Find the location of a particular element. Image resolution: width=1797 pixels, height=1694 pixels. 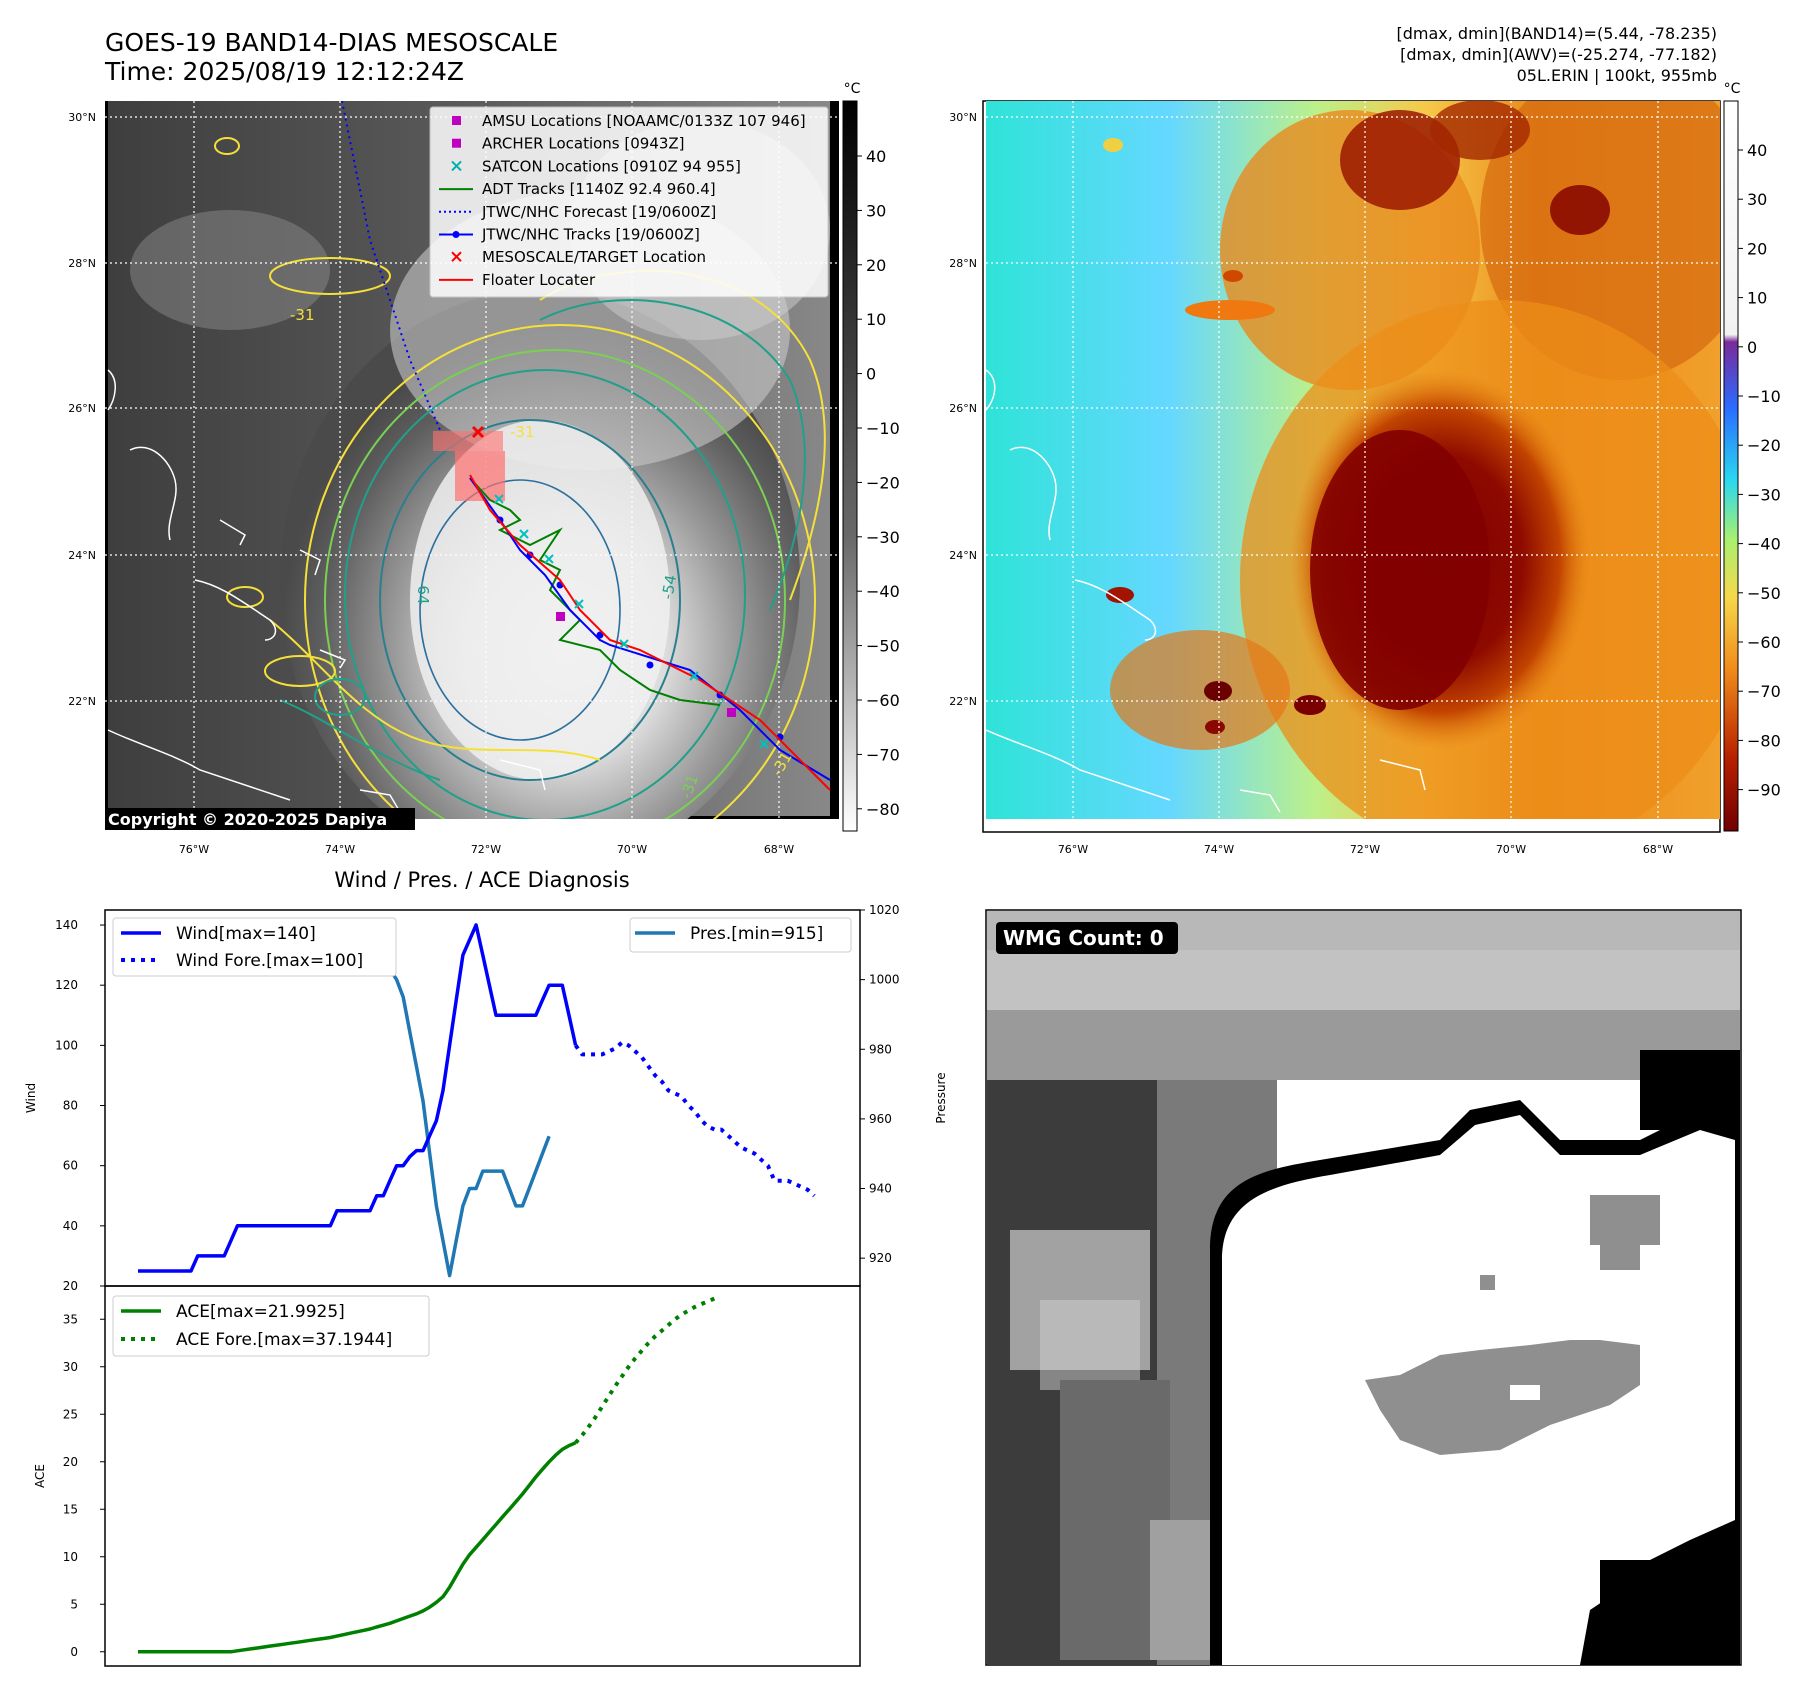

legend-label: JTWC/NHC Forecast [19/0600Z] is located at coordinates (598, 212).